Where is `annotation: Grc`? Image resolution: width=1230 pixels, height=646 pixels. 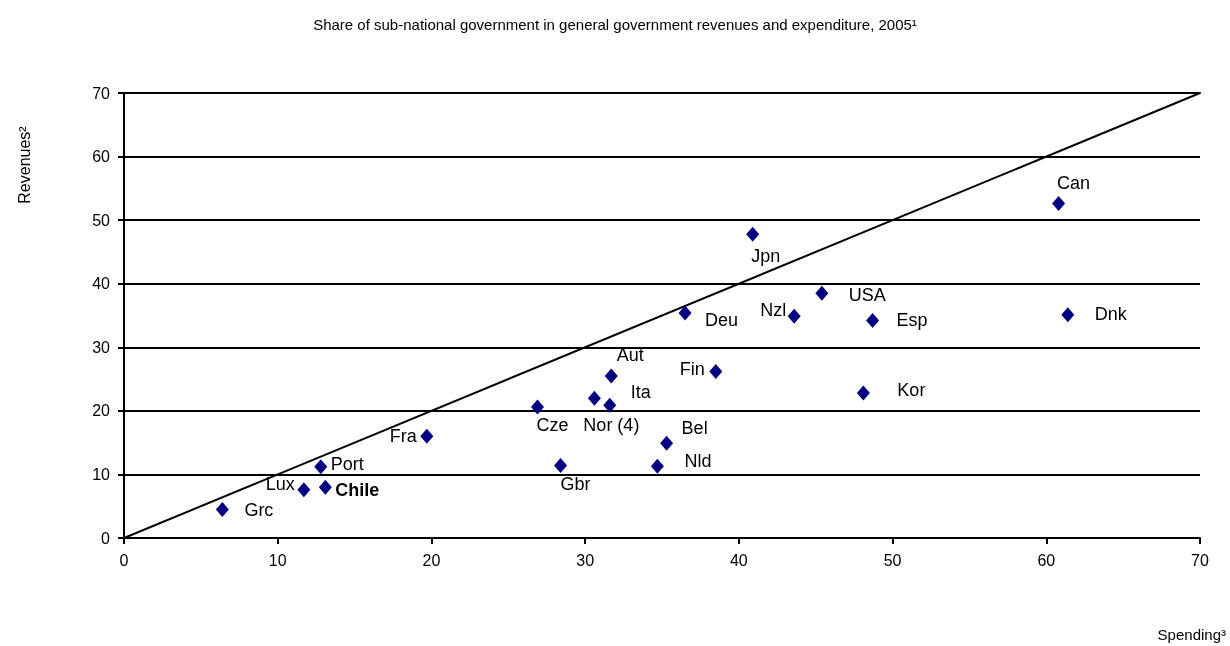
annotation: Grc is located at coordinates (259, 510).